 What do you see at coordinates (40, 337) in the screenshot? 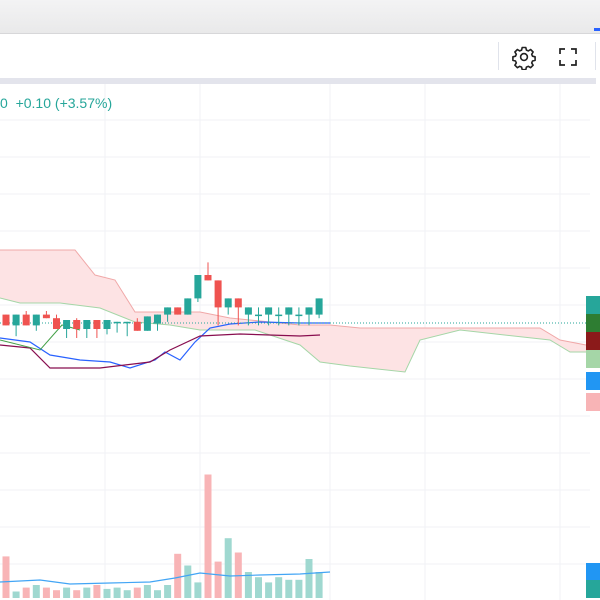
I see `lagging-span` at bounding box center [40, 337].